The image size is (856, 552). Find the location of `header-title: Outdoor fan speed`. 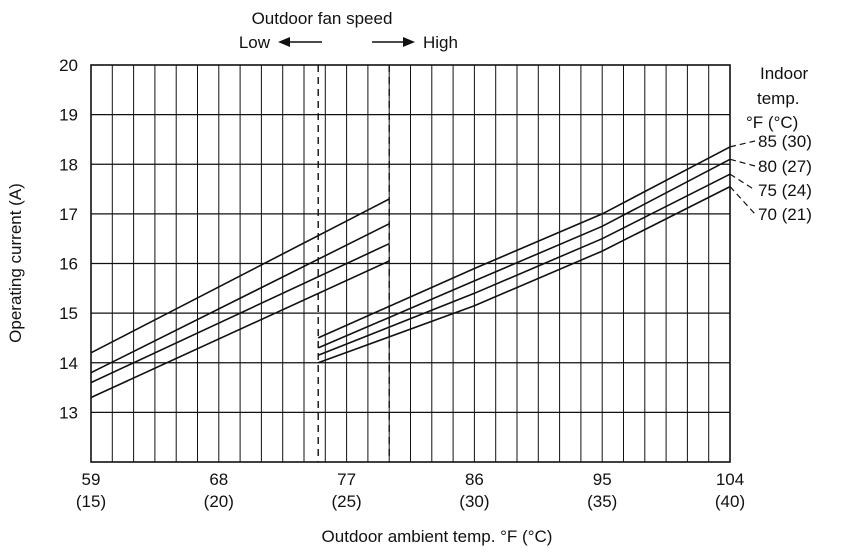

header-title: Outdoor fan speed is located at coordinates (322, 18).